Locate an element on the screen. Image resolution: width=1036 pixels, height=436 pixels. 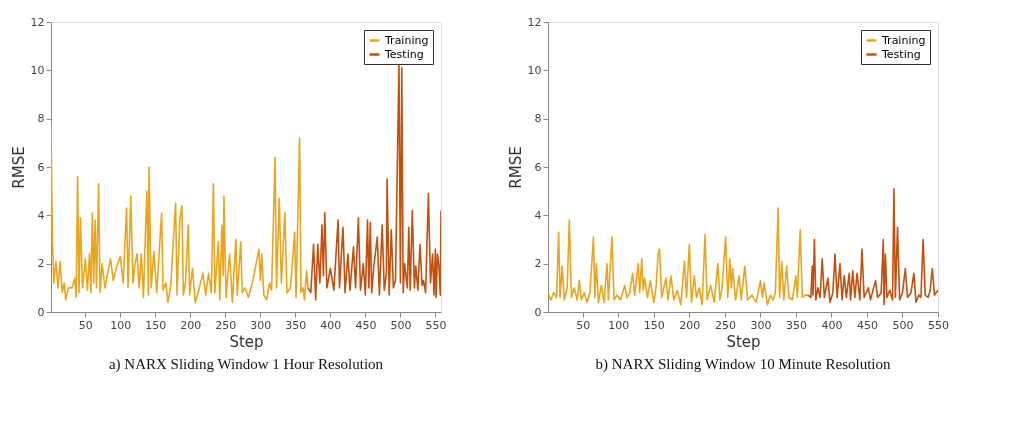
text: a) NARX Sliding Window 1 Hour Resolution is located at coordinates (246, 364).